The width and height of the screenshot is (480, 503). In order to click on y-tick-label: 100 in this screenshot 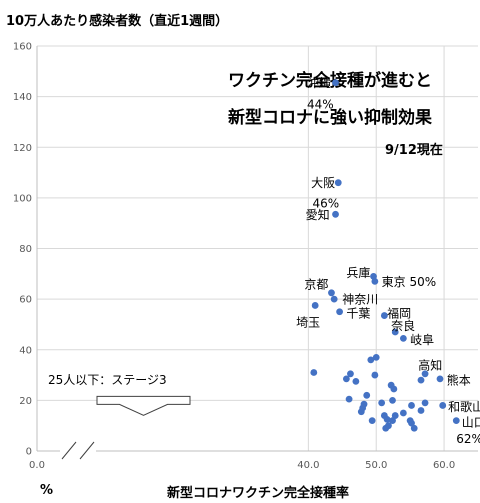, I will do `click(22, 198)`.